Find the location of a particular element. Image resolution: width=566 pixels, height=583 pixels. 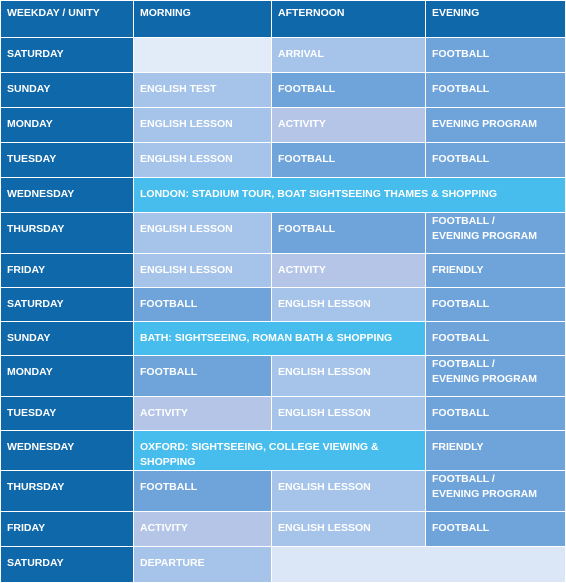

table-row: TUESDAY ACTIVITY ENGLISH LESSON FOOTBALL is located at coordinates (283, 413).